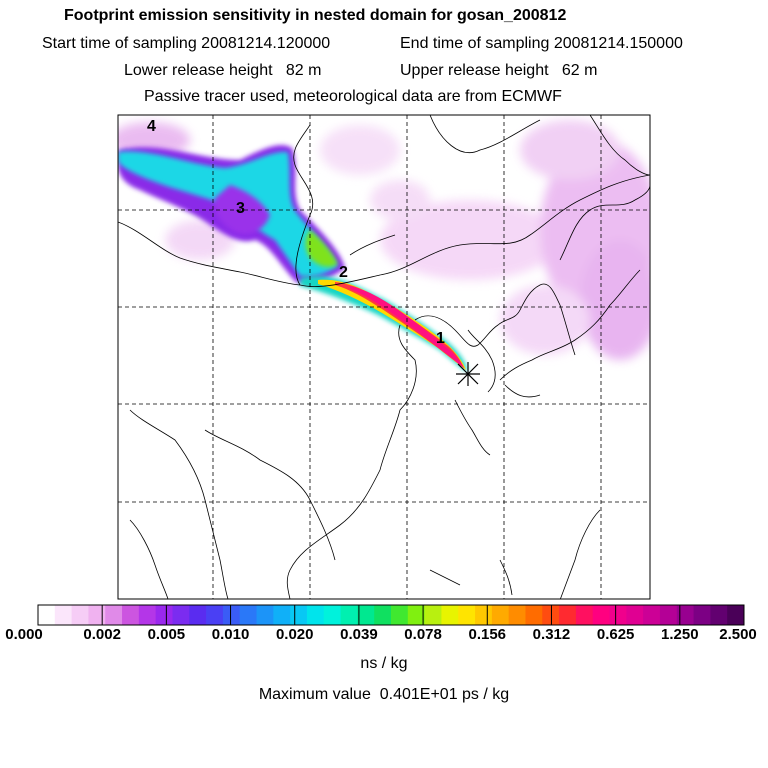  Describe the element at coordinates (384, 694) in the screenshot. I see `maximum-value-text: Maximum value 0.401E+01 ps / kg` at that location.